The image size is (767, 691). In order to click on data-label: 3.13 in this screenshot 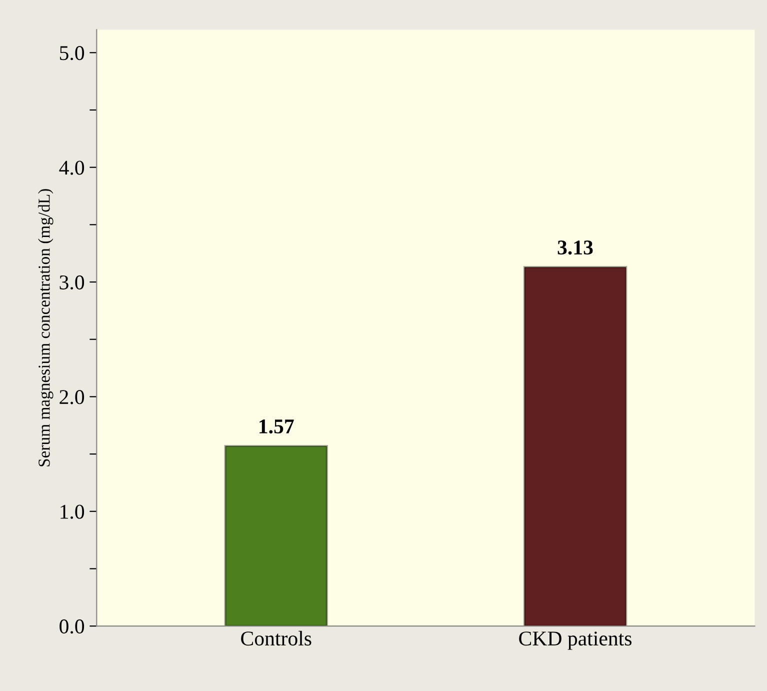, I will do `click(575, 247)`.